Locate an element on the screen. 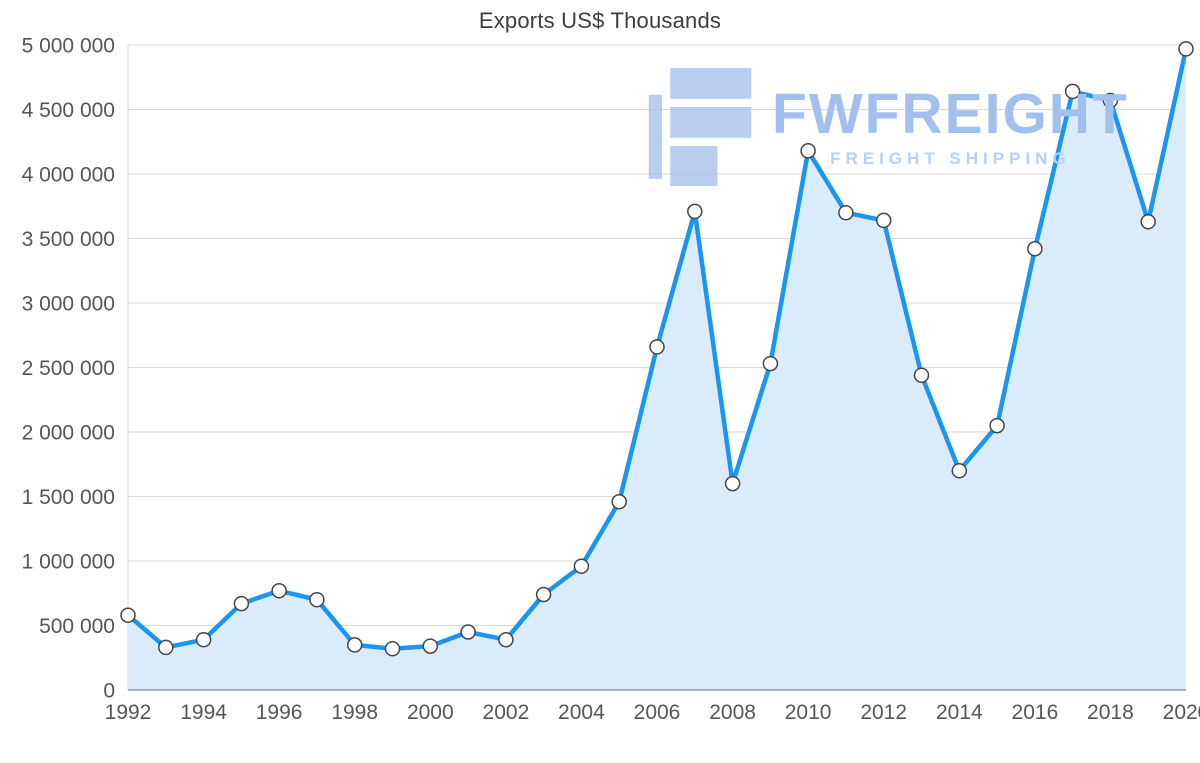 Image resolution: width=1200 pixels, height=763 pixels. x-tick-label: 2010 is located at coordinates (808, 712).